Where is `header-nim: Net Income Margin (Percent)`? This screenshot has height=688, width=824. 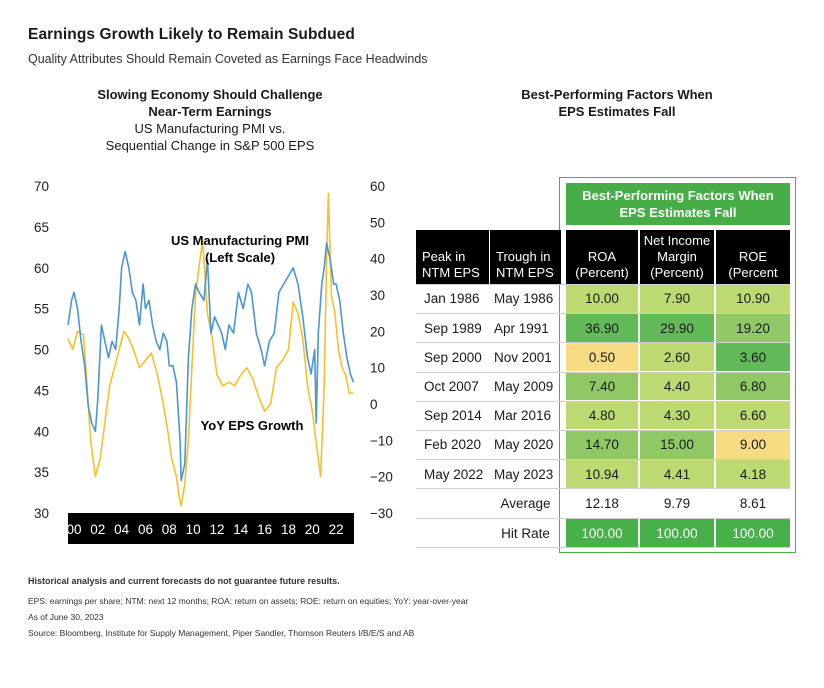
header-nim: Net Income Margin (Percent) is located at coordinates (677, 257).